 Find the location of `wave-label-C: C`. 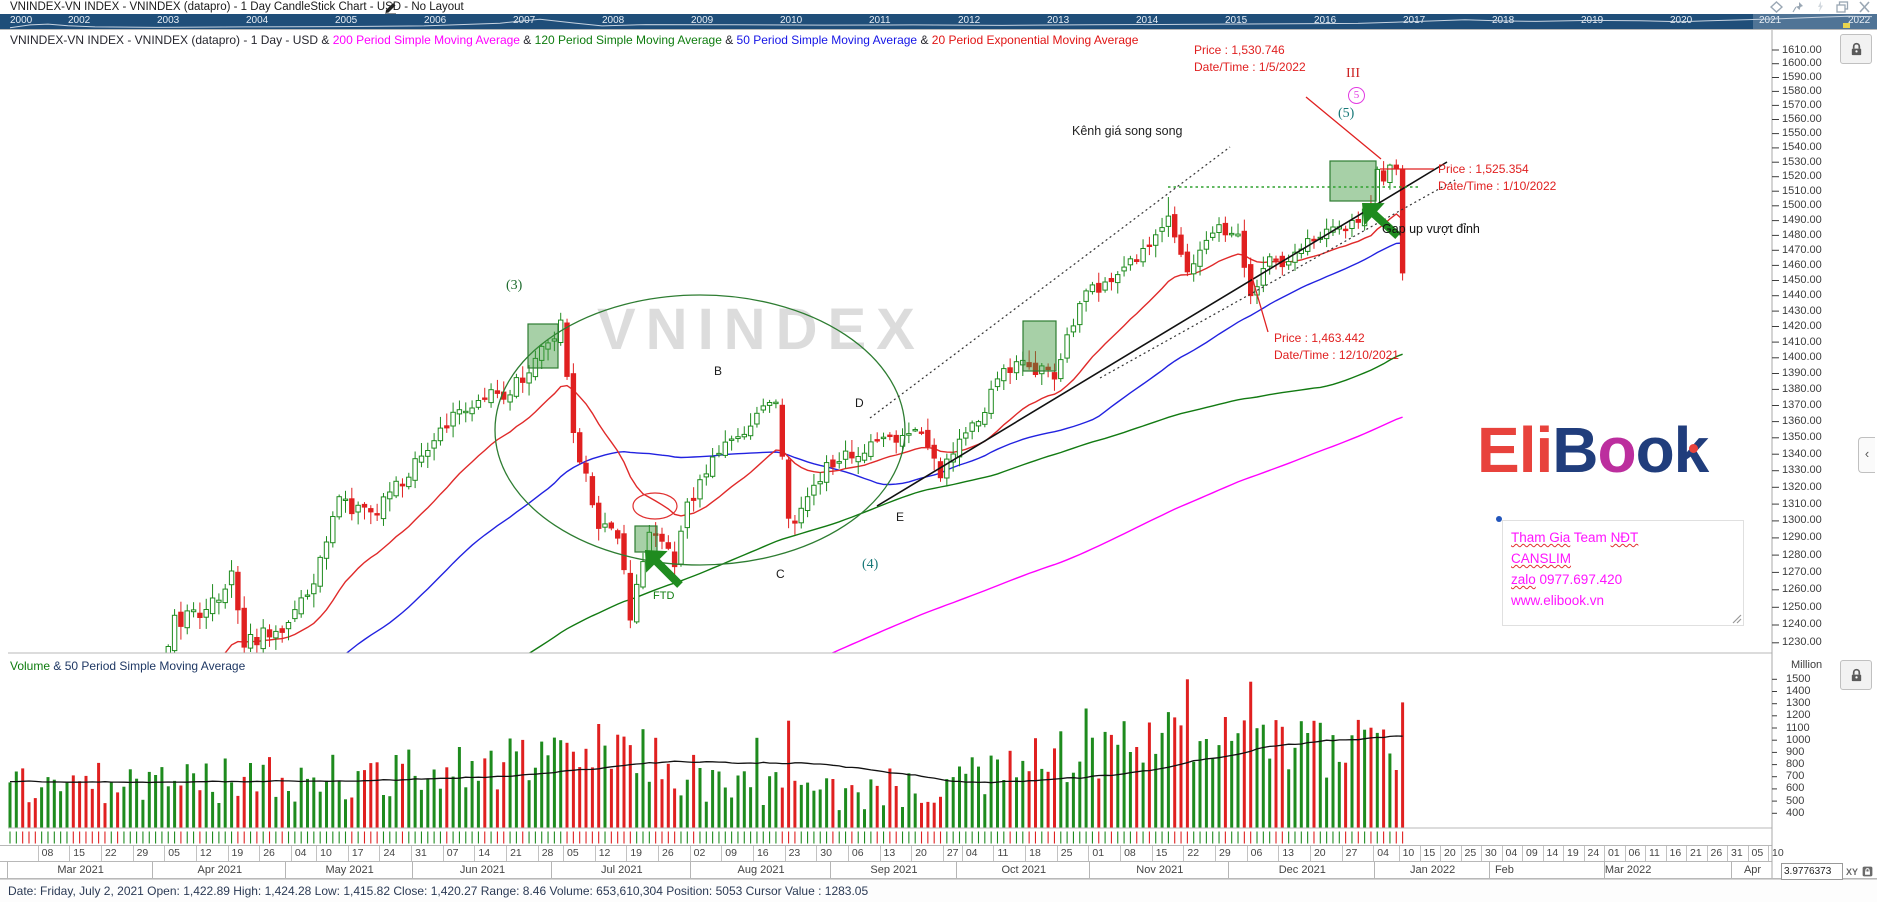

wave-label-C: C is located at coordinates (780, 574).